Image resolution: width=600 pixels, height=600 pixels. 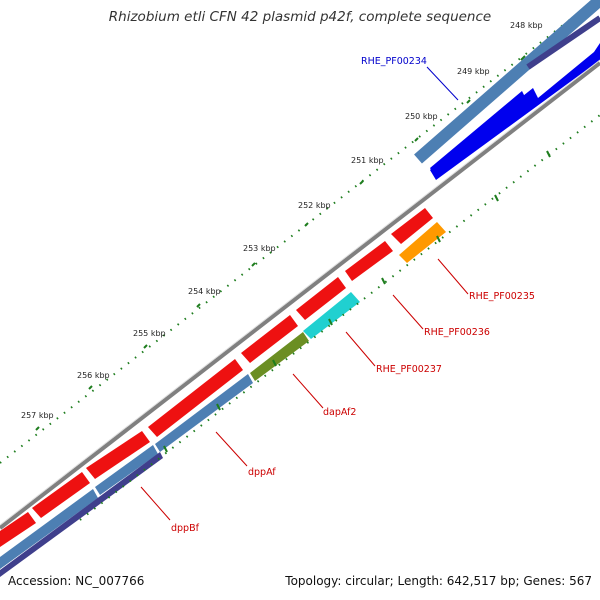 I want to click on tick-label-252: 252 kbp, so click(x=314, y=205).